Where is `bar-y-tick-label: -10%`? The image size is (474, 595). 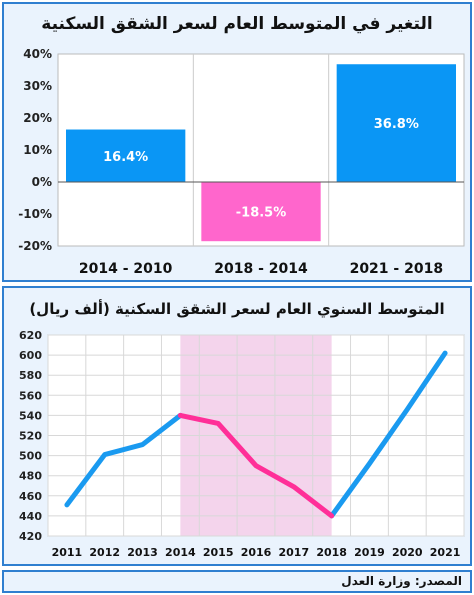 bar-y-tick-label: -10% is located at coordinates (35, 214).